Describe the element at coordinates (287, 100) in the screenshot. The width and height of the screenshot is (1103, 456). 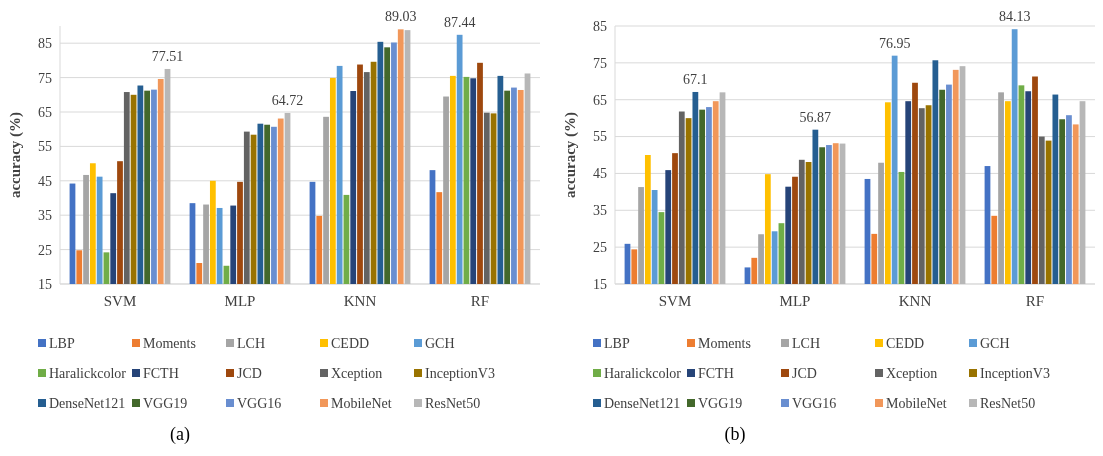
I see `data-label: 64.72` at that location.